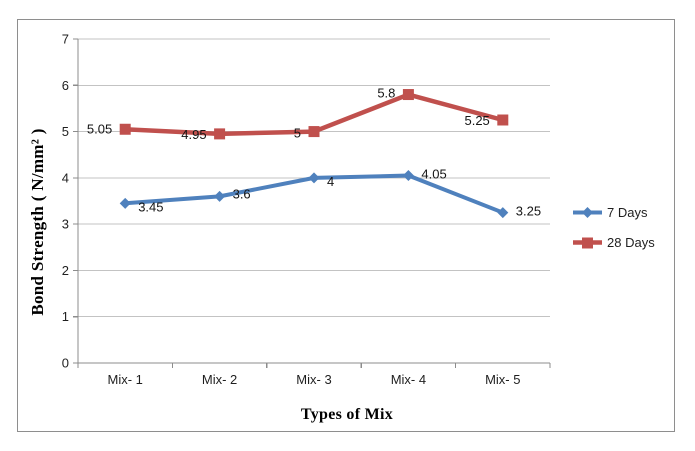  Describe the element at coordinates (65, 270) in the screenshot. I see `y-tick-label: 2` at that location.